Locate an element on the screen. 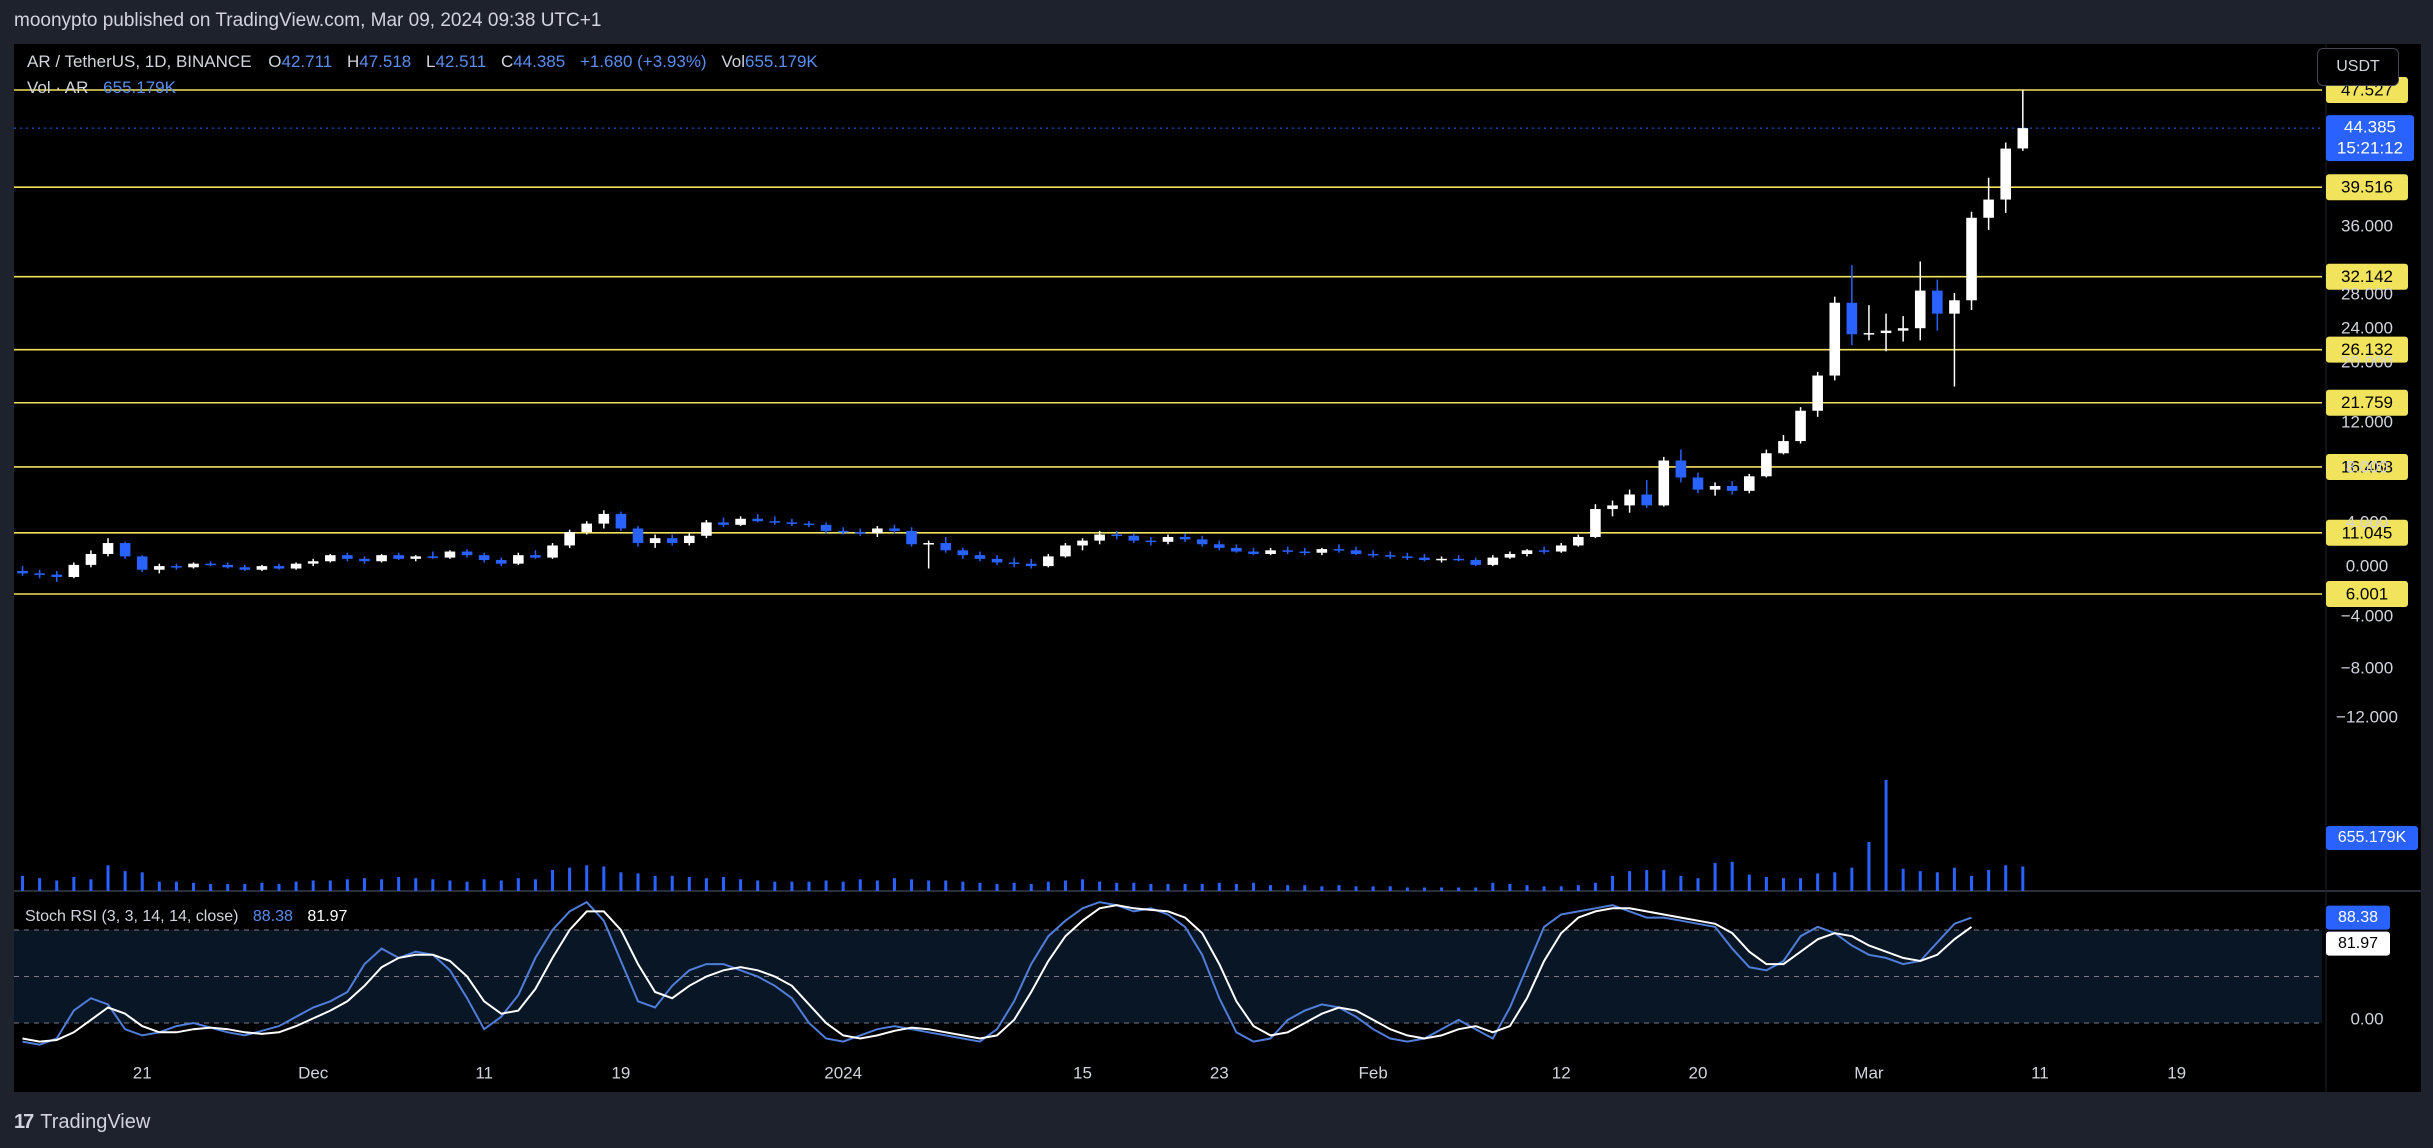  symbol-label: AR / TetherUS, 1D, BINANCE is located at coordinates (139, 61).